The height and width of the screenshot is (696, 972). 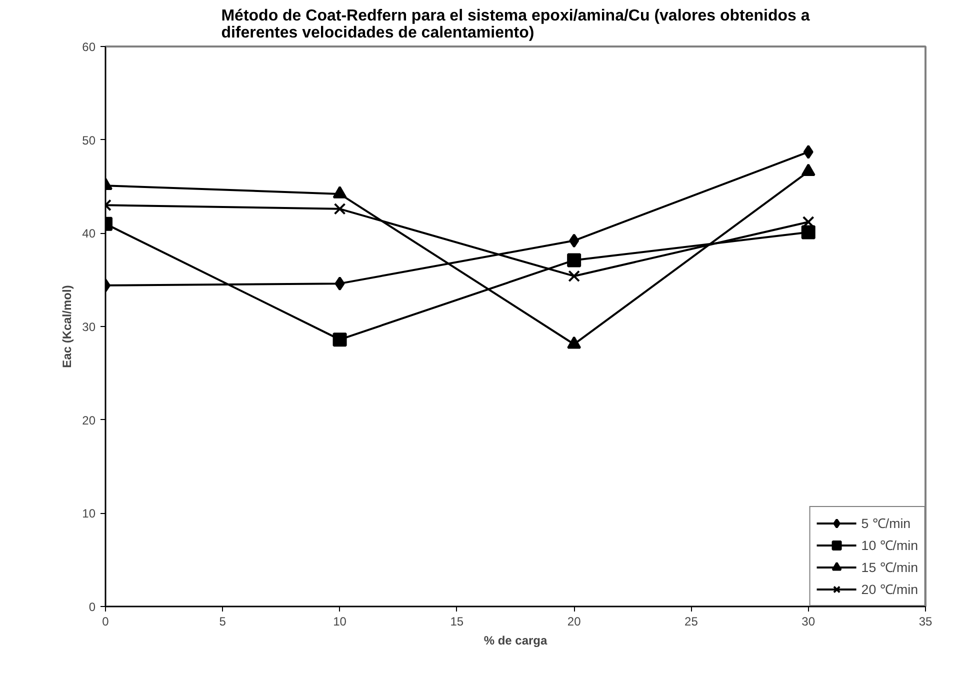 I want to click on legend-label: 5 ℃/min, so click(x=886, y=523).